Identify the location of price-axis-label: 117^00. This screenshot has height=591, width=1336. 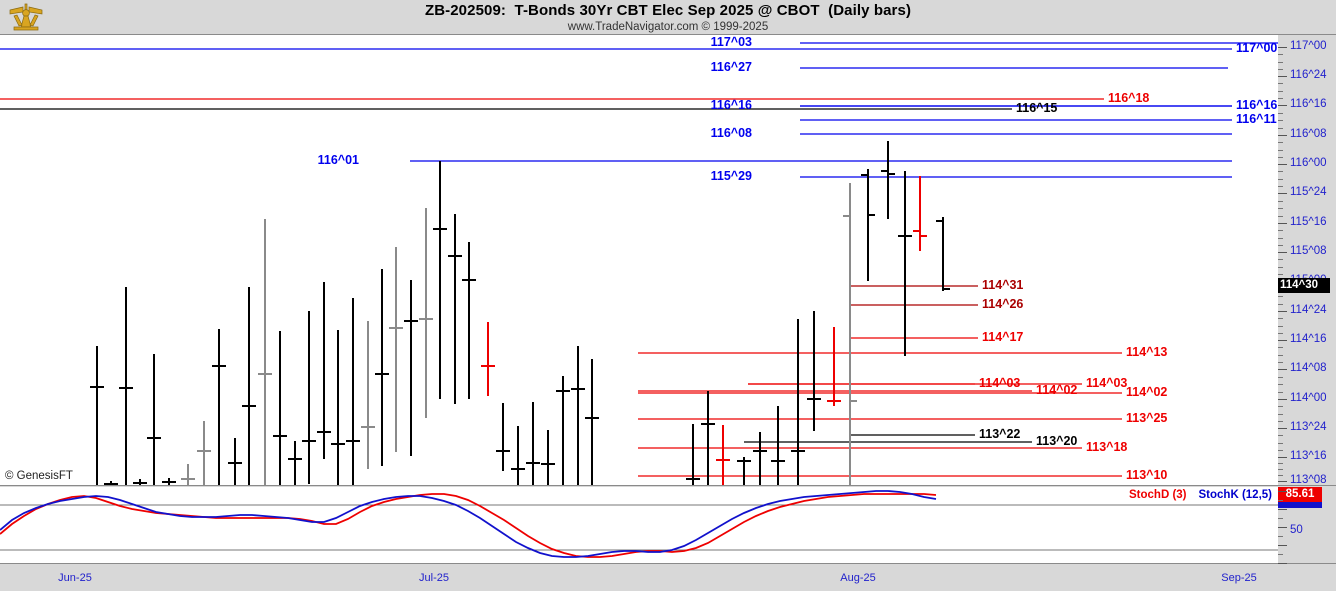
(1308, 46).